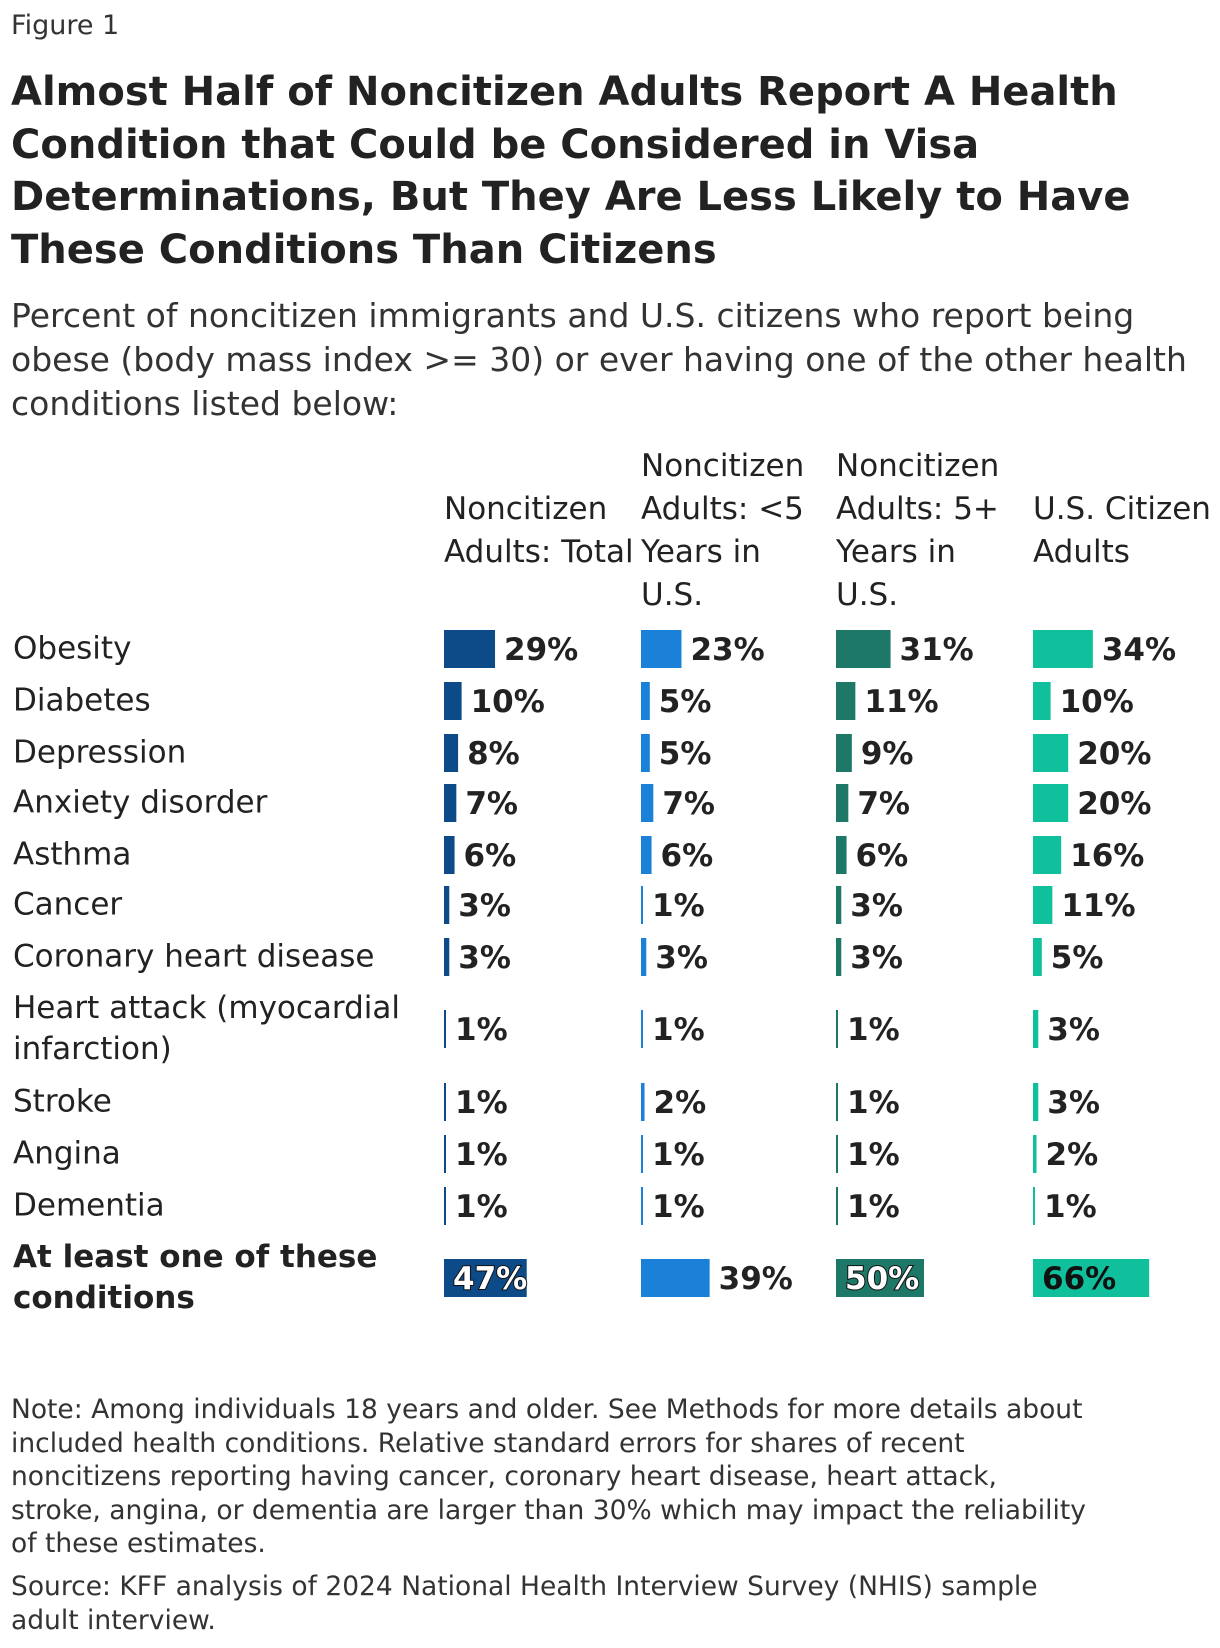 The image size is (1220, 1648). I want to click on category-label: Heart attack (myocardial infarction), so click(207, 1028).